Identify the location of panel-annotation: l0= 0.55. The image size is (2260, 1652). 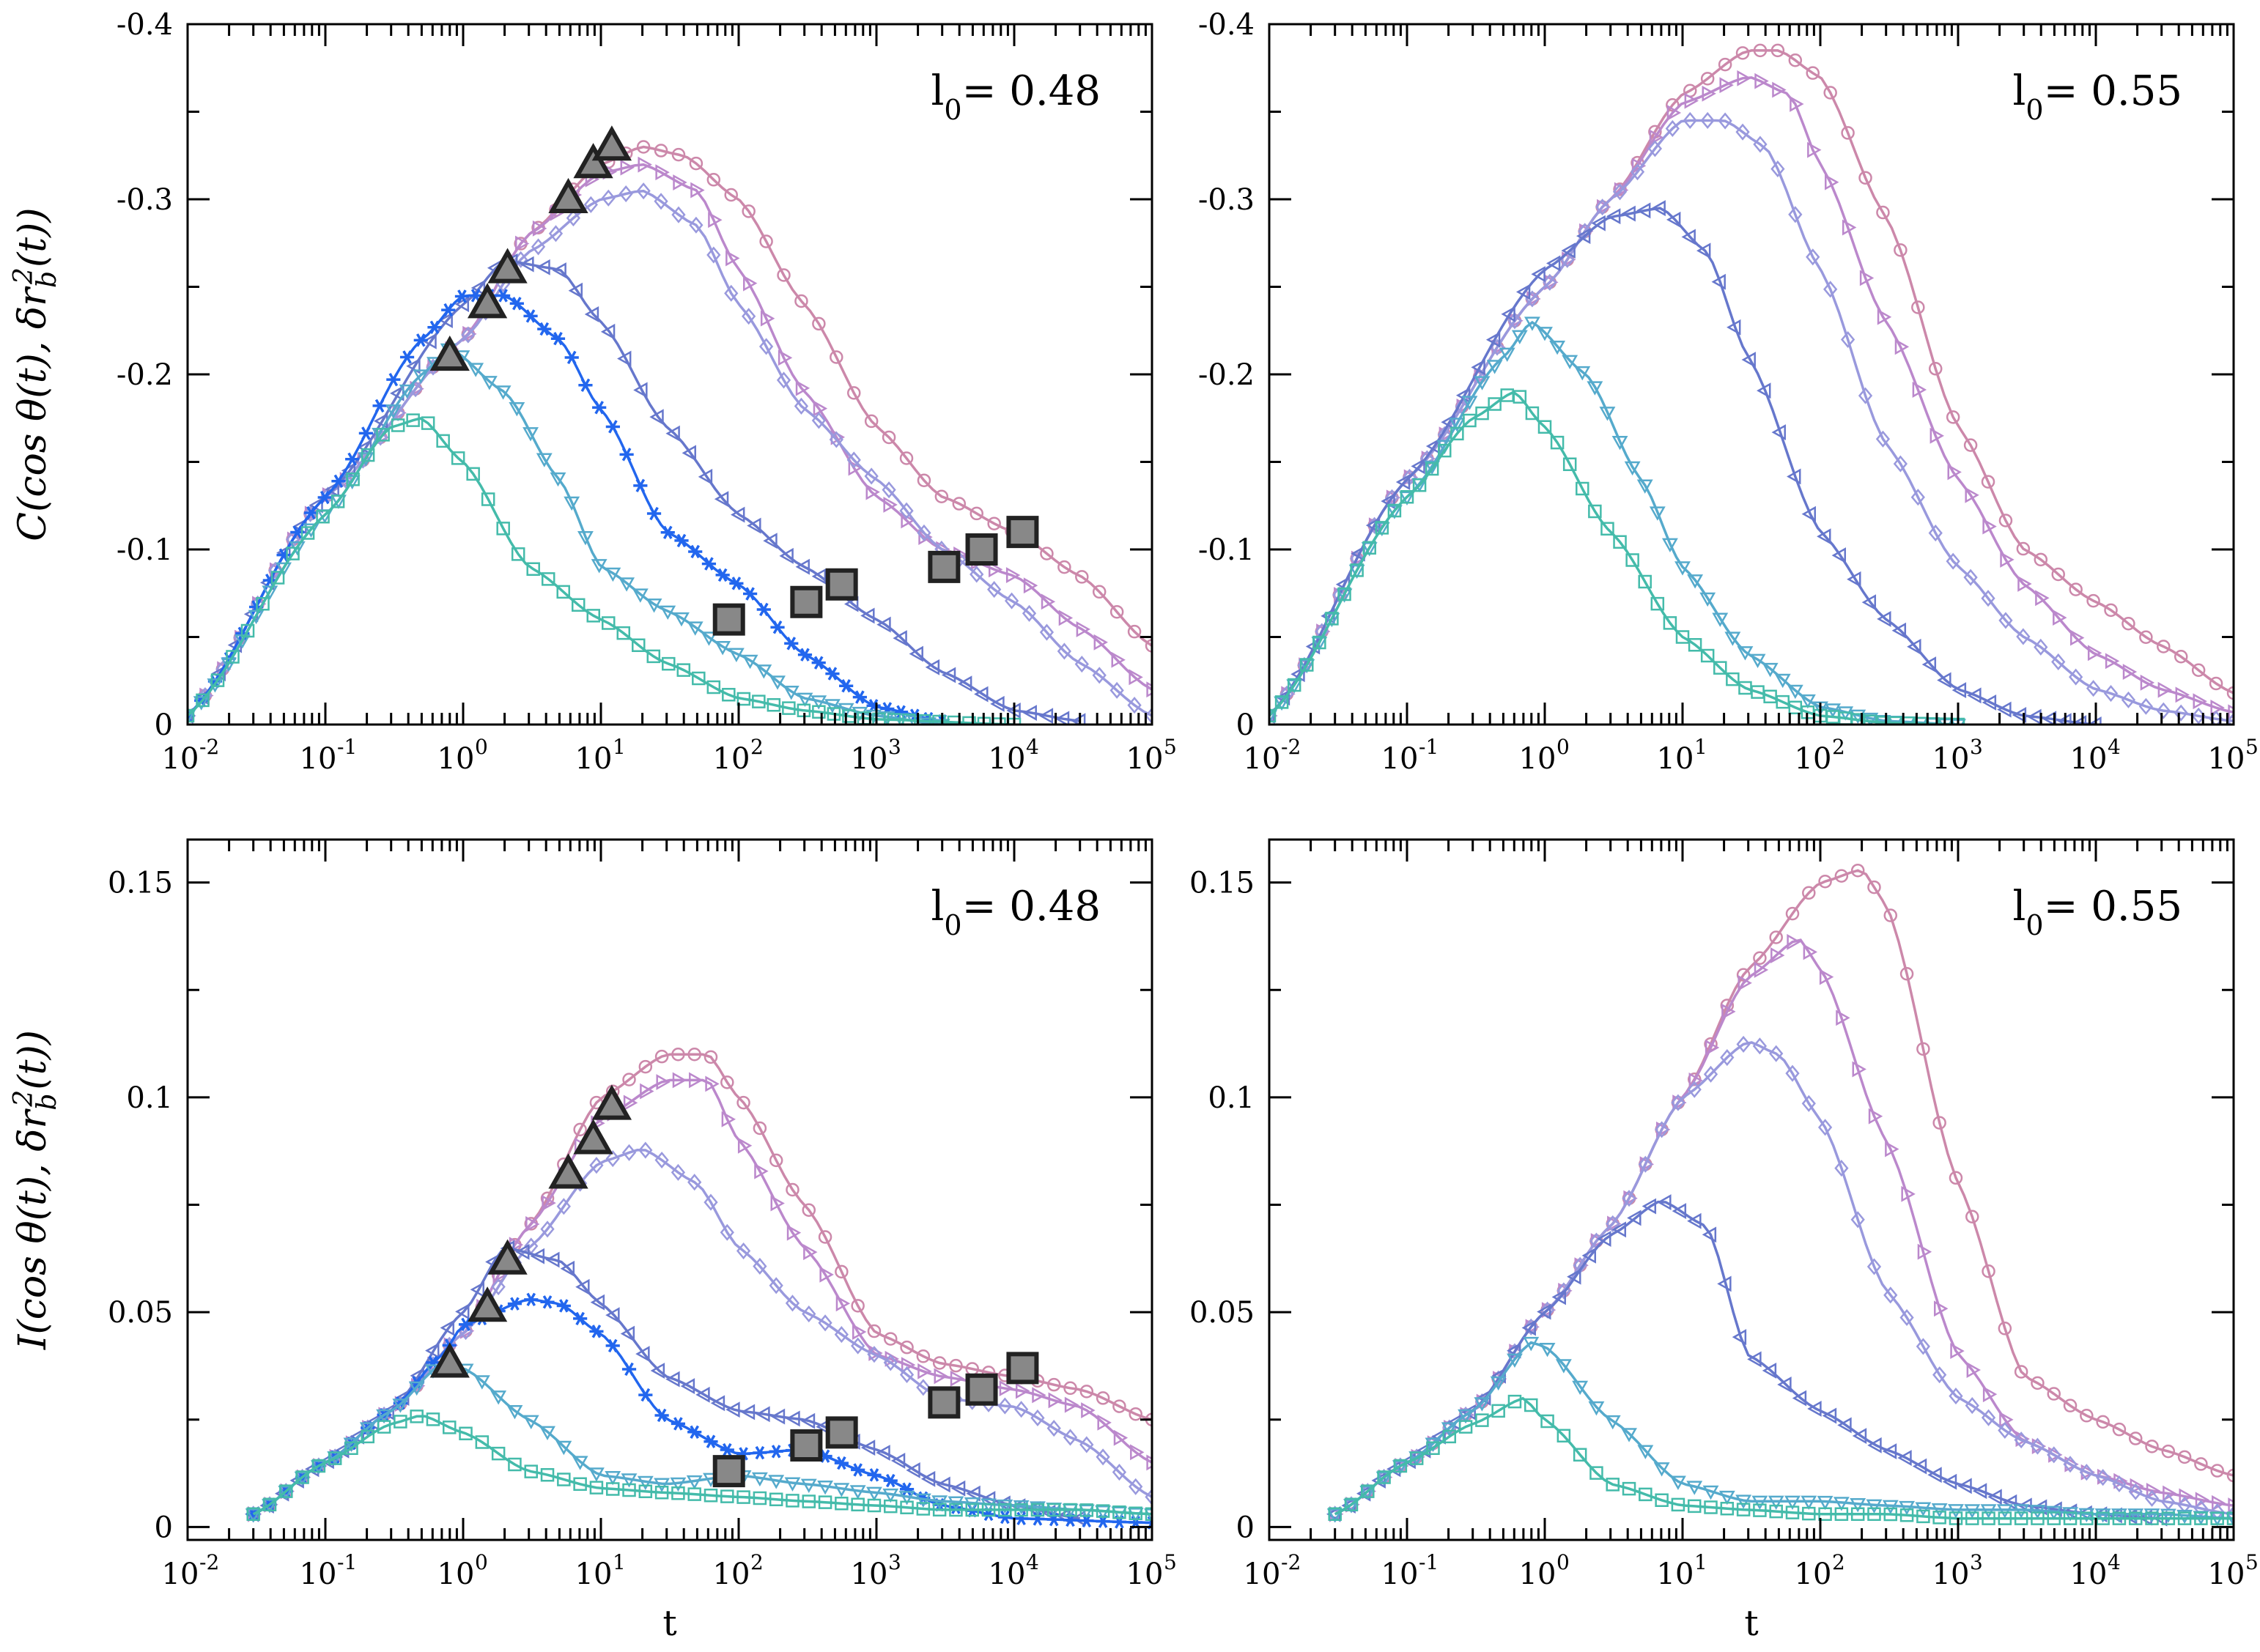
(2097, 912).